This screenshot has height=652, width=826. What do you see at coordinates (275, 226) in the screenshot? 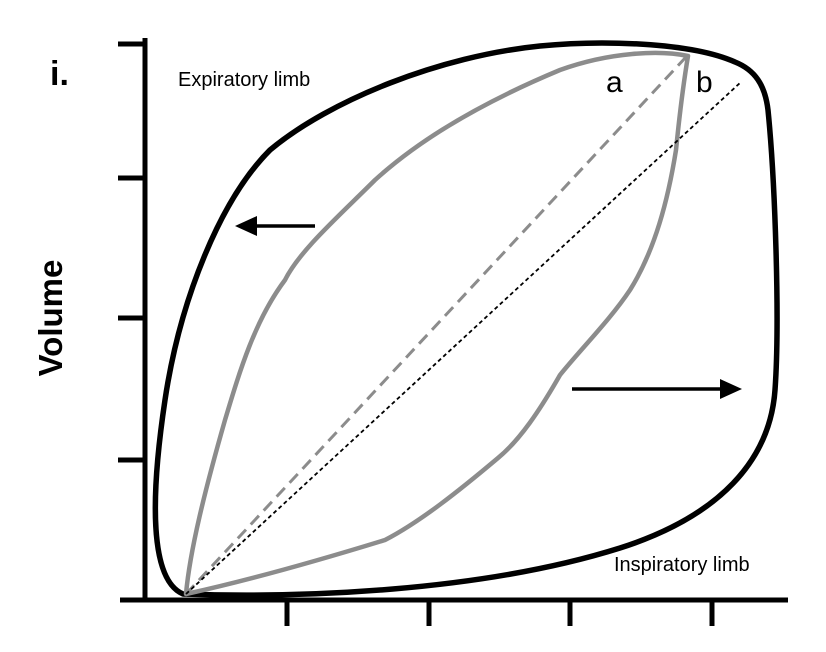
I see `left-arrow` at bounding box center [275, 226].